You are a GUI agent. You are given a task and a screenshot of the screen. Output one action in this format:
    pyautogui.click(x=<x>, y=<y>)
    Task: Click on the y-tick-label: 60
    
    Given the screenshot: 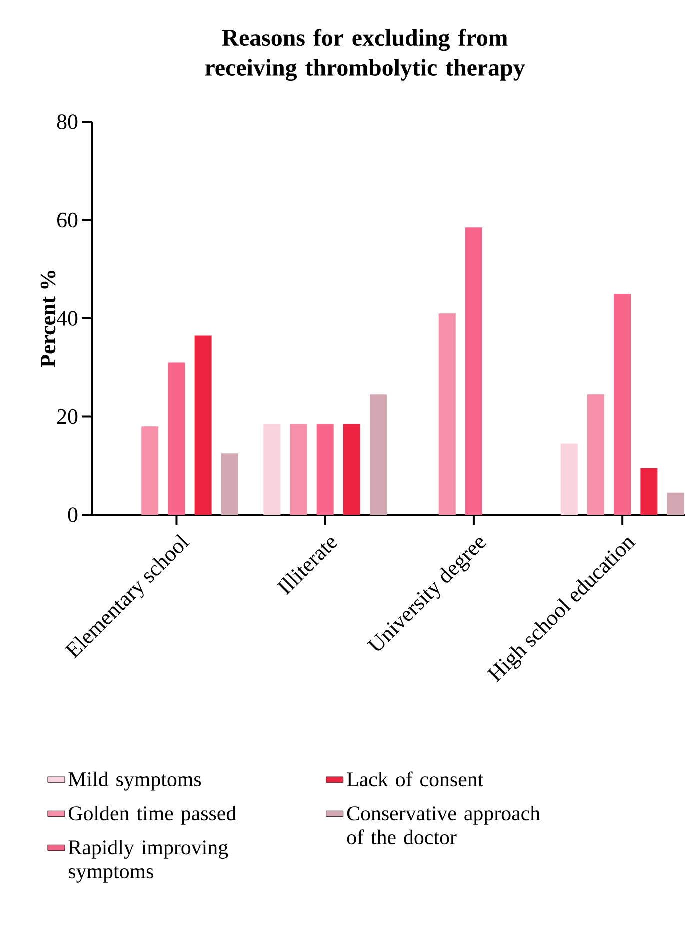 What is the action you would take?
    pyautogui.click(x=68, y=220)
    